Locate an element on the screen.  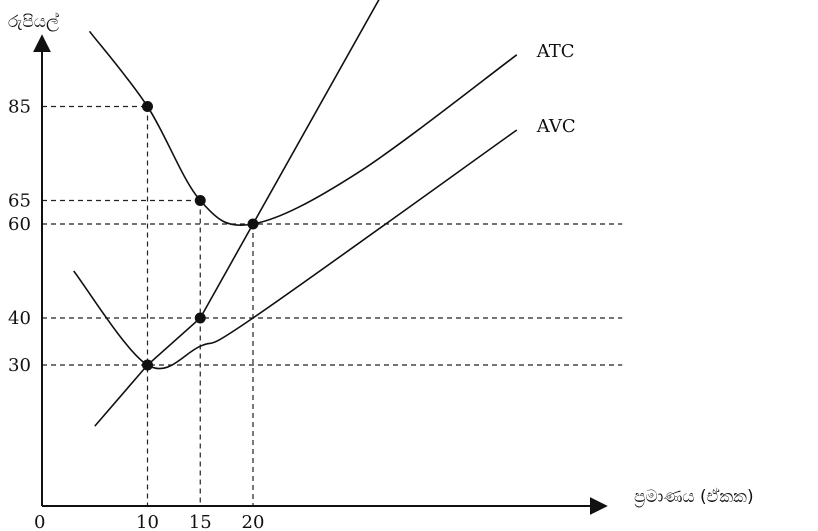
x-tick-labels: 10 15 20 is located at coordinates (200, 521).